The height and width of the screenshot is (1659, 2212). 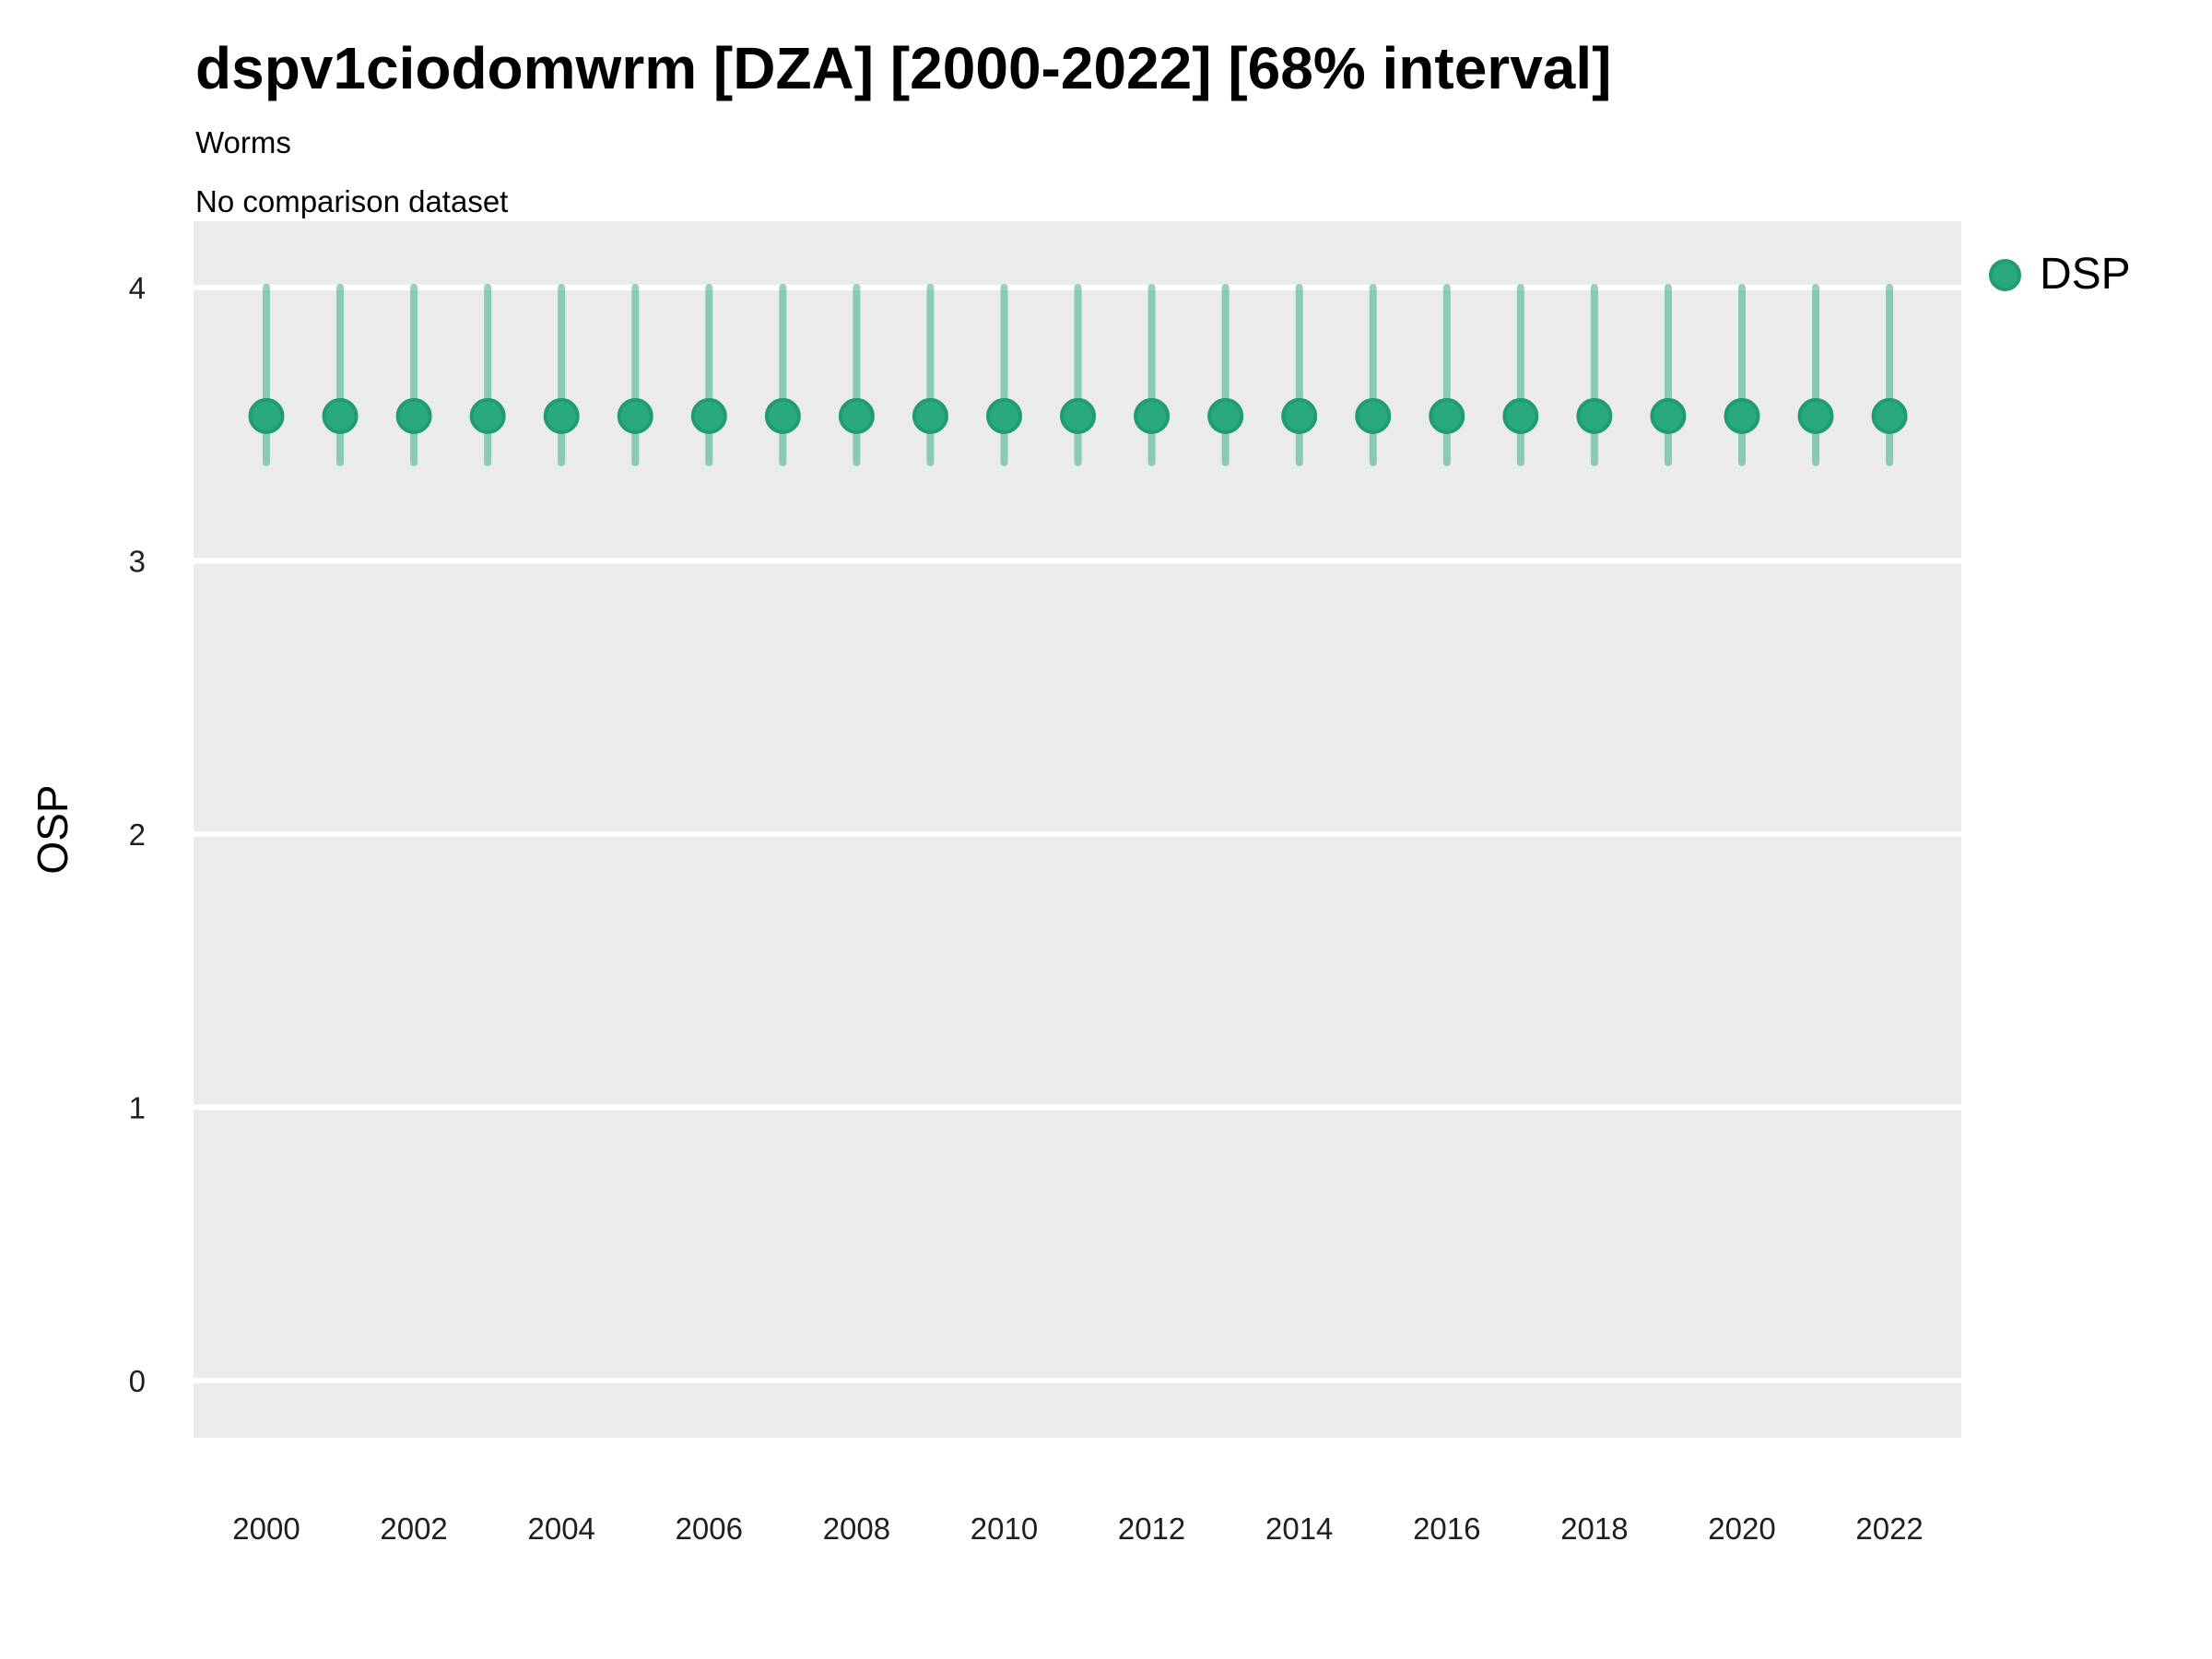 I want to click on x-tick-label: 2022, so click(x=1889, y=1529).